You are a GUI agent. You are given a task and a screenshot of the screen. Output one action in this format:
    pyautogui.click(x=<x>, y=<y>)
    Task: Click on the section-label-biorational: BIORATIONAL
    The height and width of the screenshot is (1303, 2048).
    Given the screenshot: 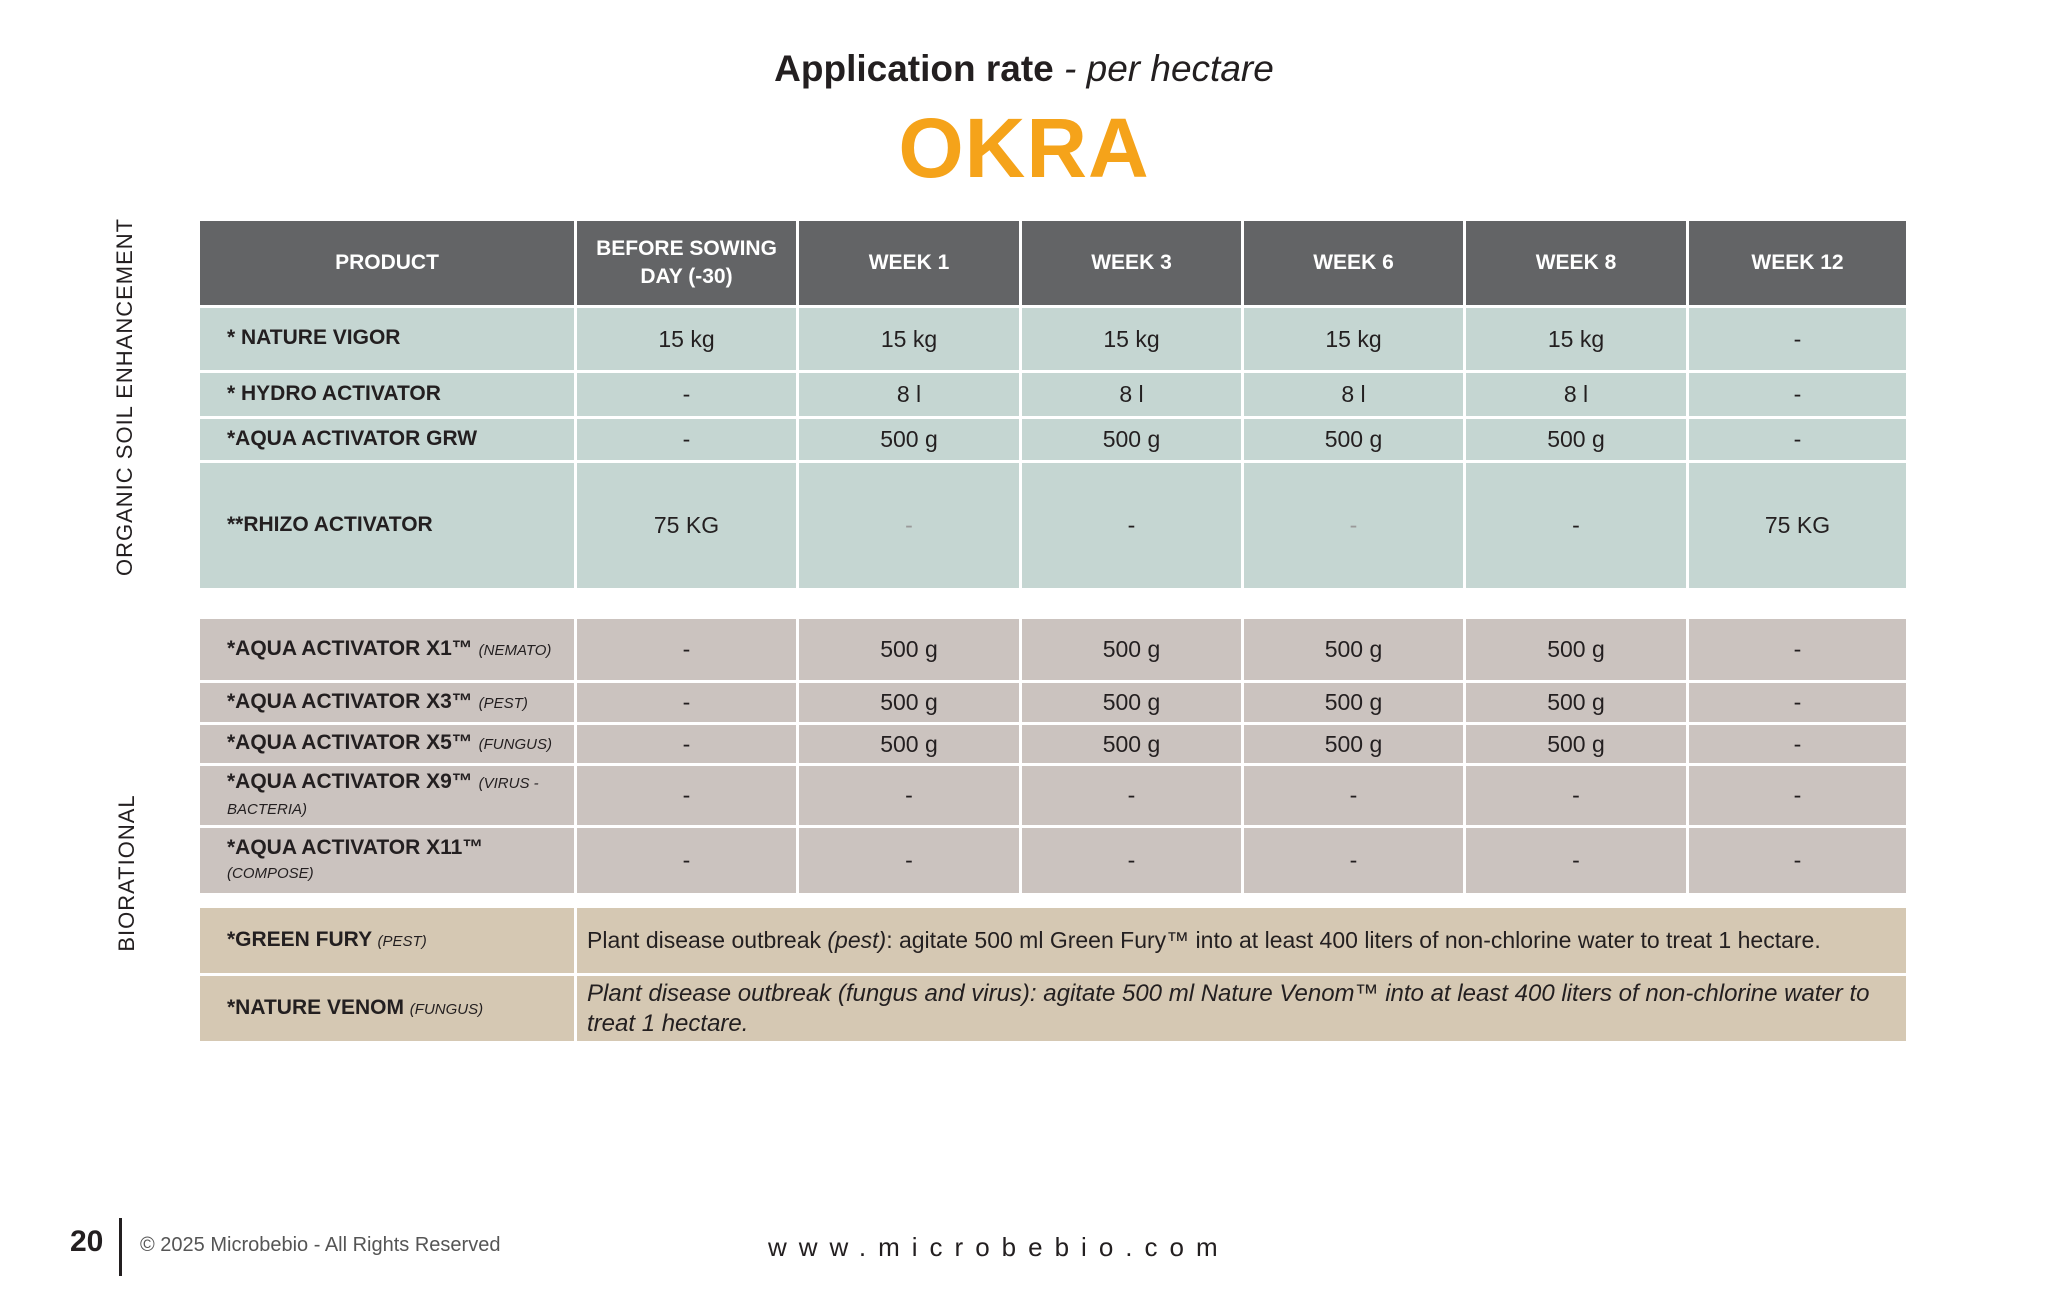 What is the action you would take?
    pyautogui.click(x=126, y=873)
    